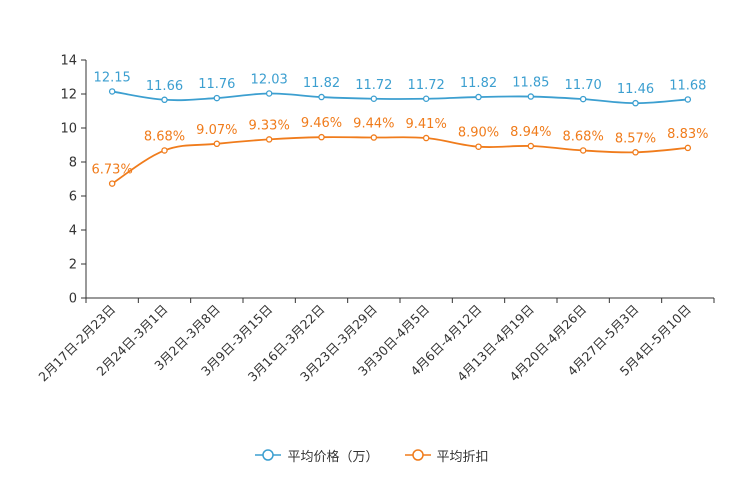 The image size is (744, 496). I want to click on data-label: 11.76, so click(216, 84).